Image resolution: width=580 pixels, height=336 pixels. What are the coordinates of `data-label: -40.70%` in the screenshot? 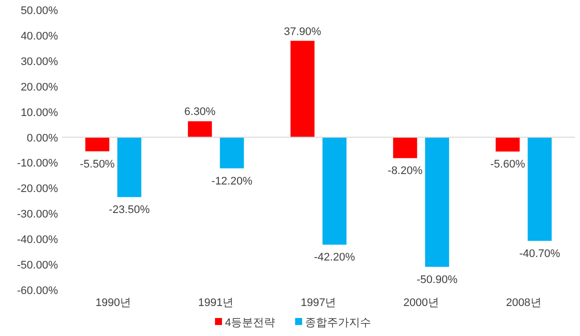 It's located at (539, 254).